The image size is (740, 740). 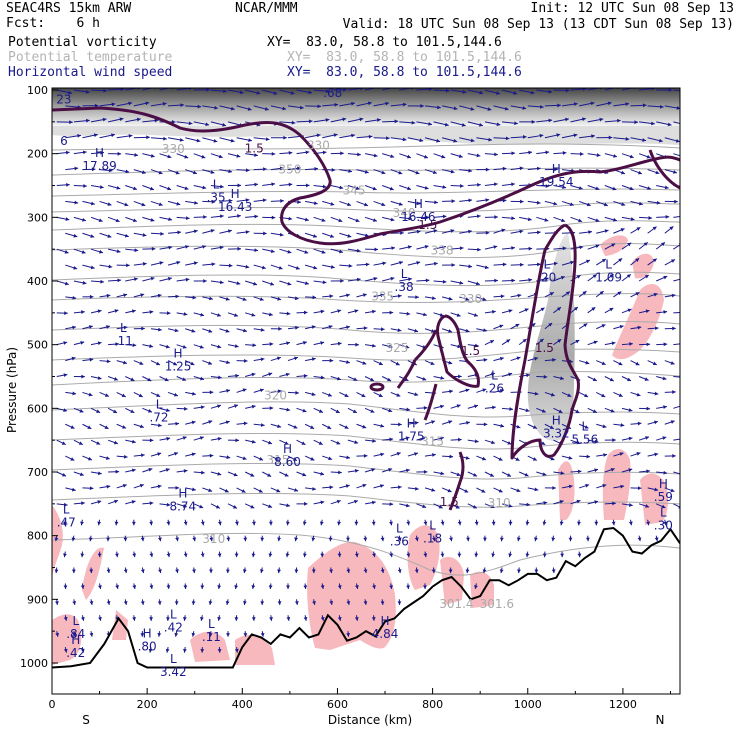 What do you see at coordinates (75, 640) in the screenshot?
I see `extremum-kind: H` at bounding box center [75, 640].